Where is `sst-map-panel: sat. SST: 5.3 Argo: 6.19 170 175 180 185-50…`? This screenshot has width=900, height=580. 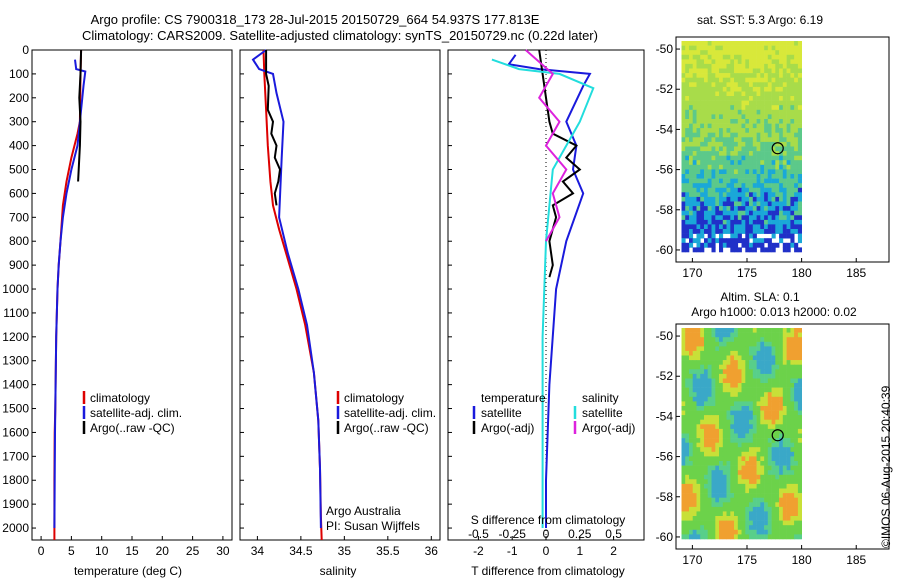
sst-map-panel: sat. SST: 5.3 Argo: 6.19 170 175 180 185-50… is located at coordinates (773, 146).